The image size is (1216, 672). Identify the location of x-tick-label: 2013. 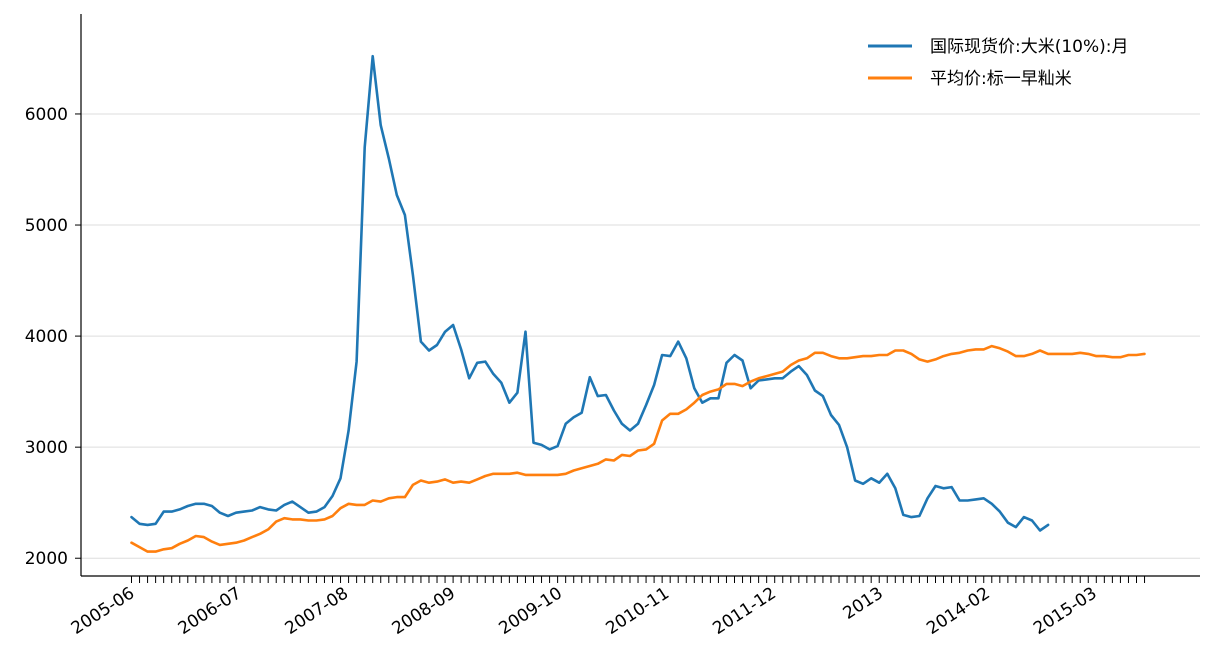
(863, 603).